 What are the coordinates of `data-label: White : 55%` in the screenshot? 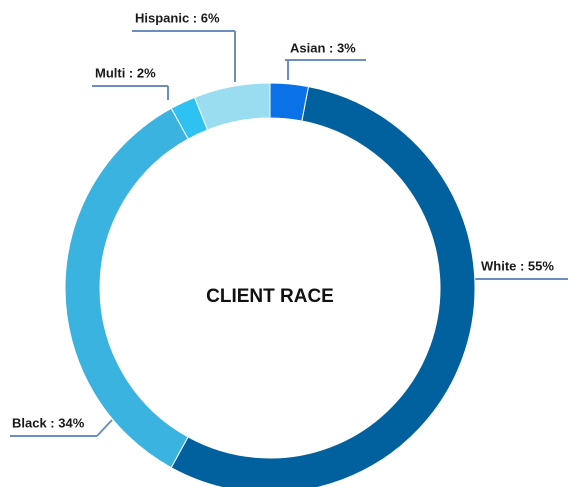 It's located at (517, 265).